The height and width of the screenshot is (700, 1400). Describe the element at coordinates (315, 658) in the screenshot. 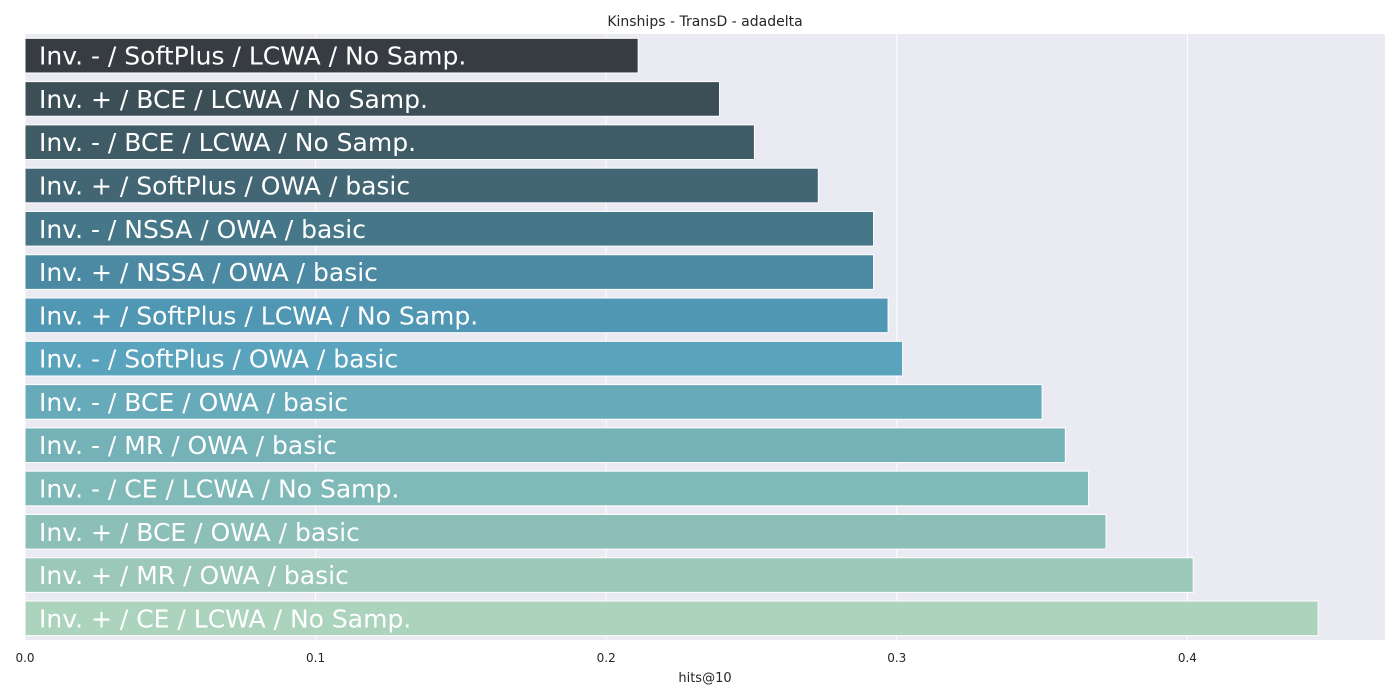

I see `x-tick-label: 0.1` at that location.